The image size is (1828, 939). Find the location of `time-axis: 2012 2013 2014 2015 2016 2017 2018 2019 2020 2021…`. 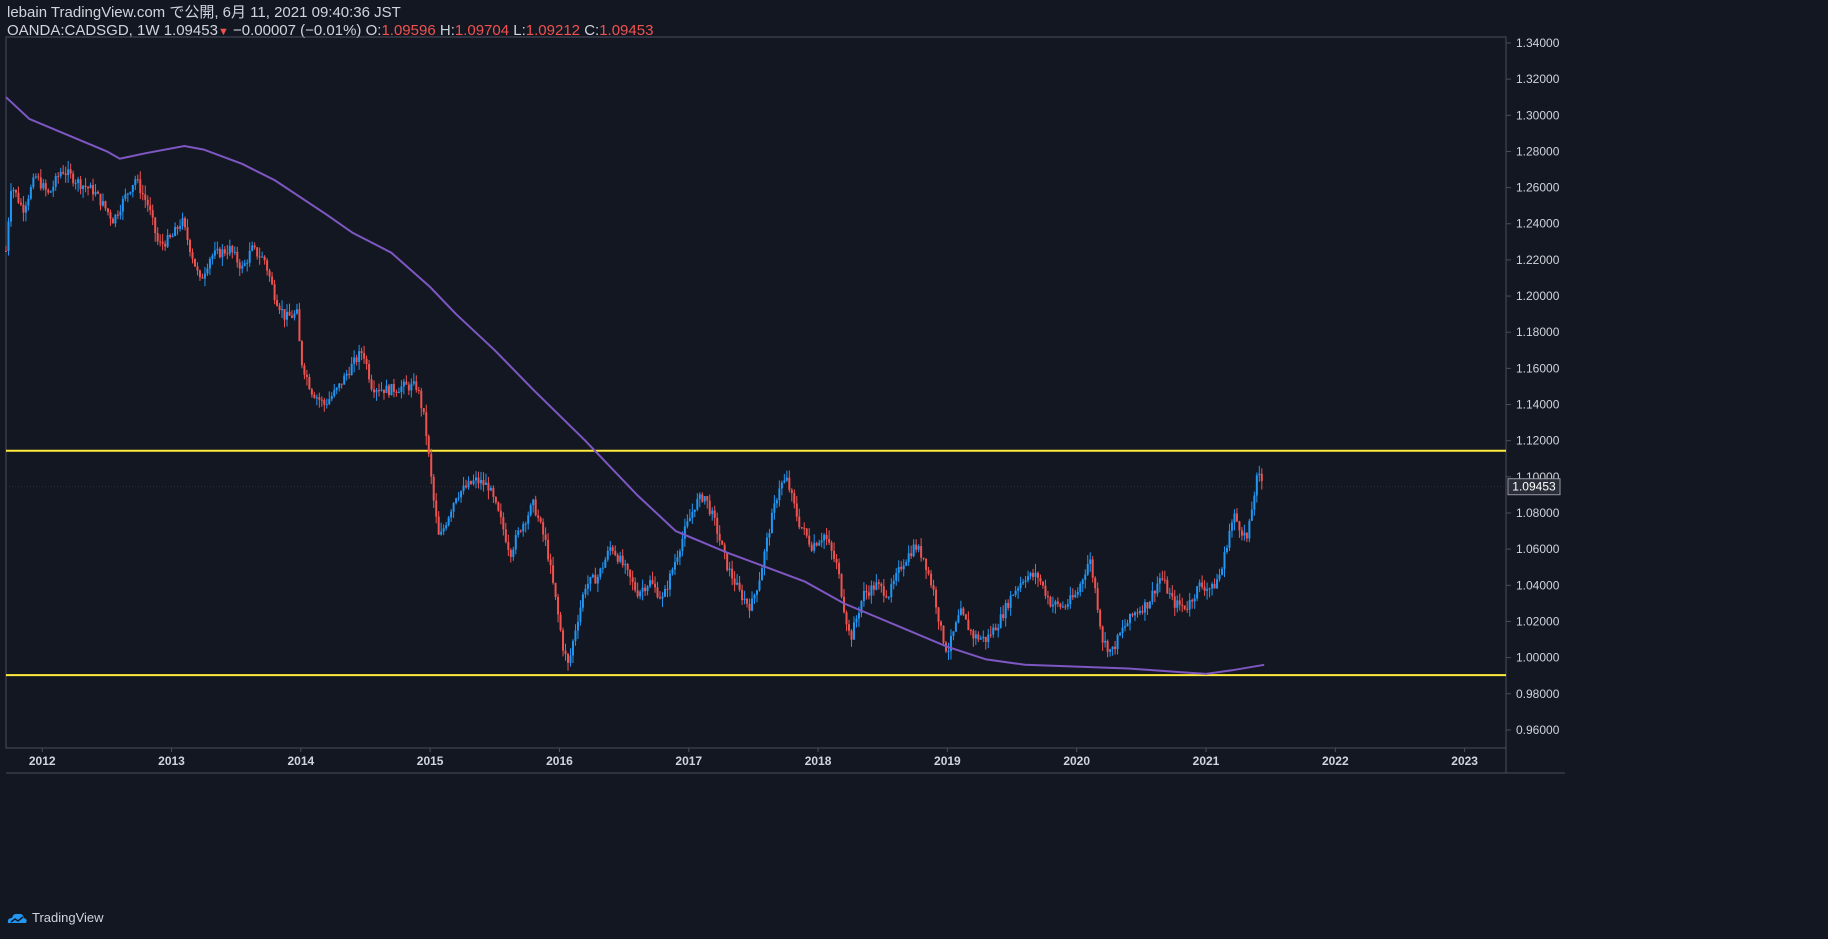

time-axis: 2012 2013 2014 2015 2016 2017 2018 2019 2020 2021… is located at coordinates (753, 758).